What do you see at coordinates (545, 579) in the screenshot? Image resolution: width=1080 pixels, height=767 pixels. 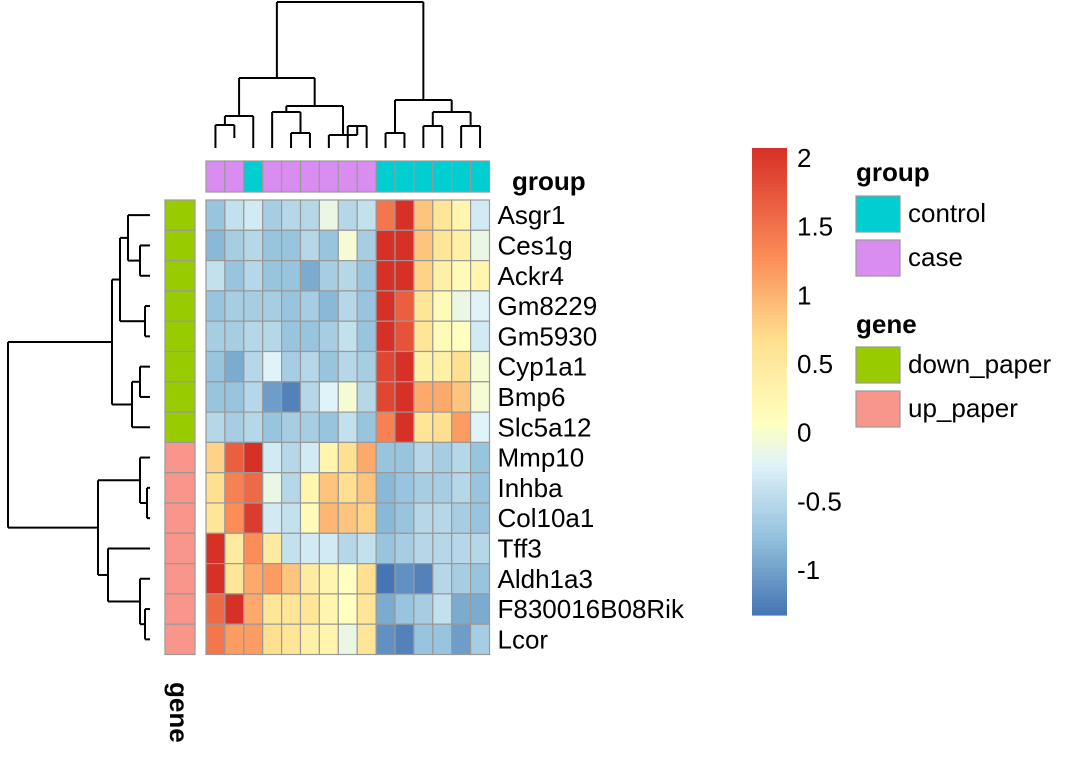 I see `row-label: Aldh1a3` at bounding box center [545, 579].